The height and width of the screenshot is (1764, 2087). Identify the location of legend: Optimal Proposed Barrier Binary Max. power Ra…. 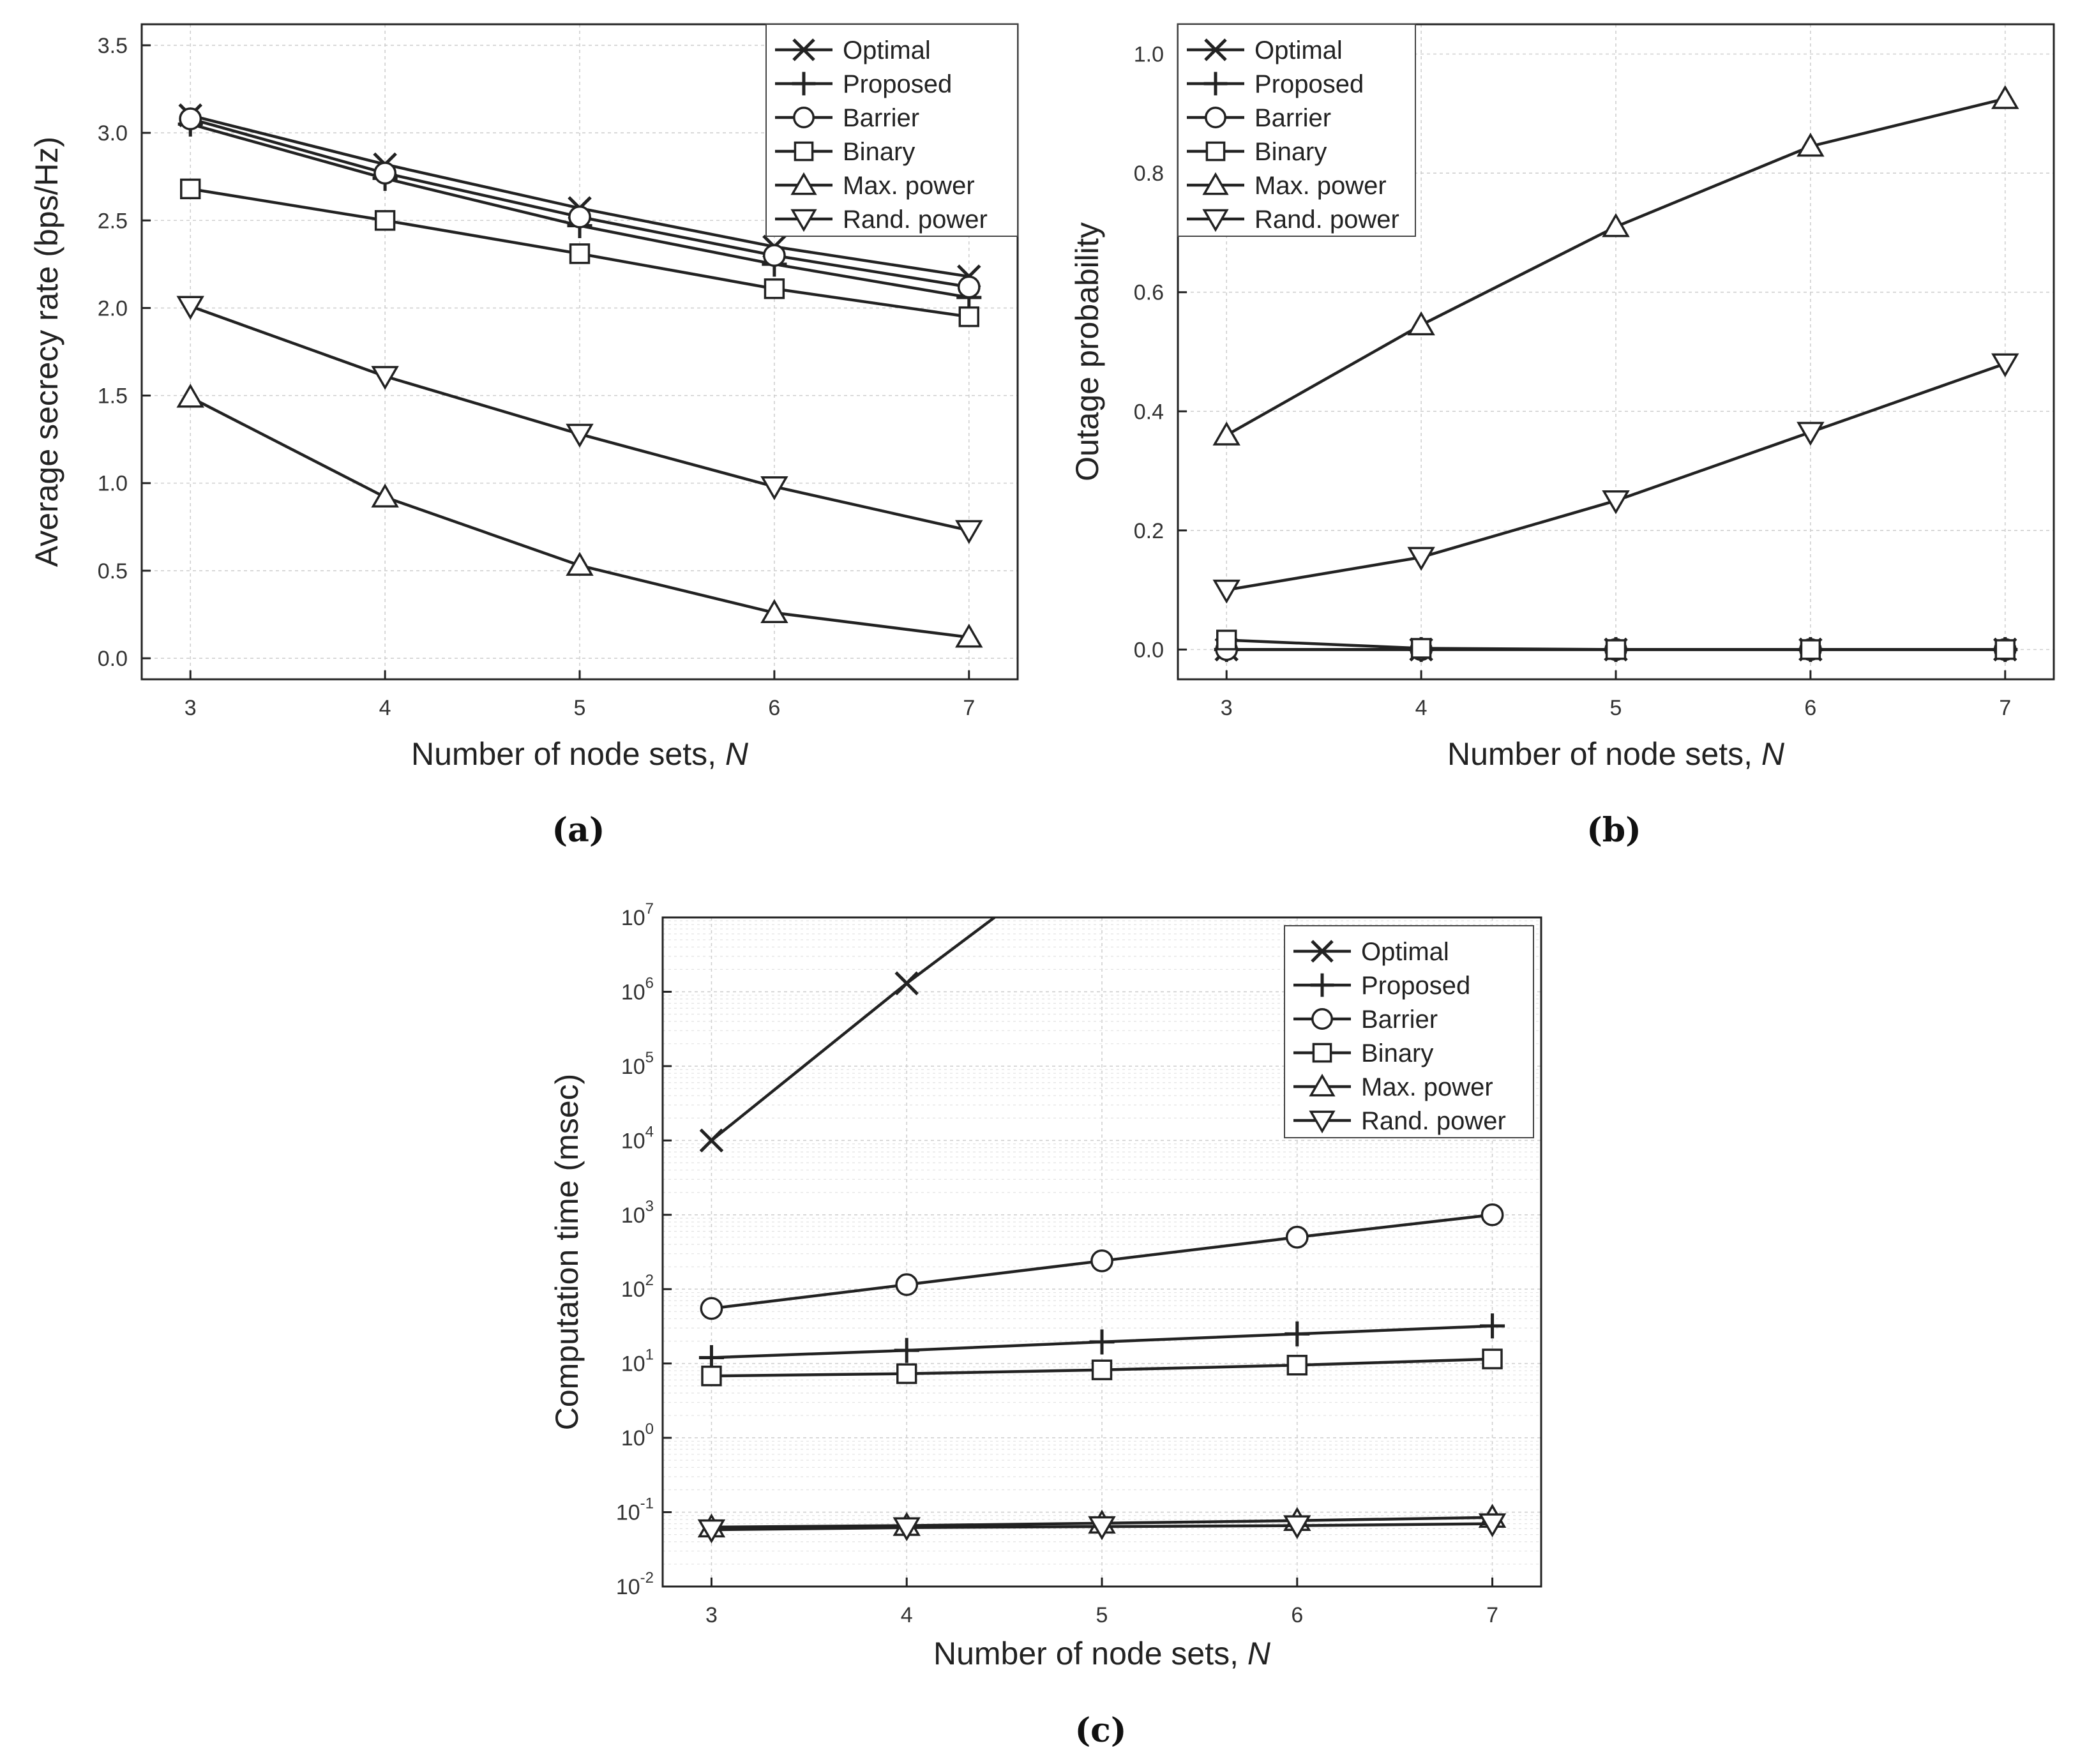
(1409, 1031).